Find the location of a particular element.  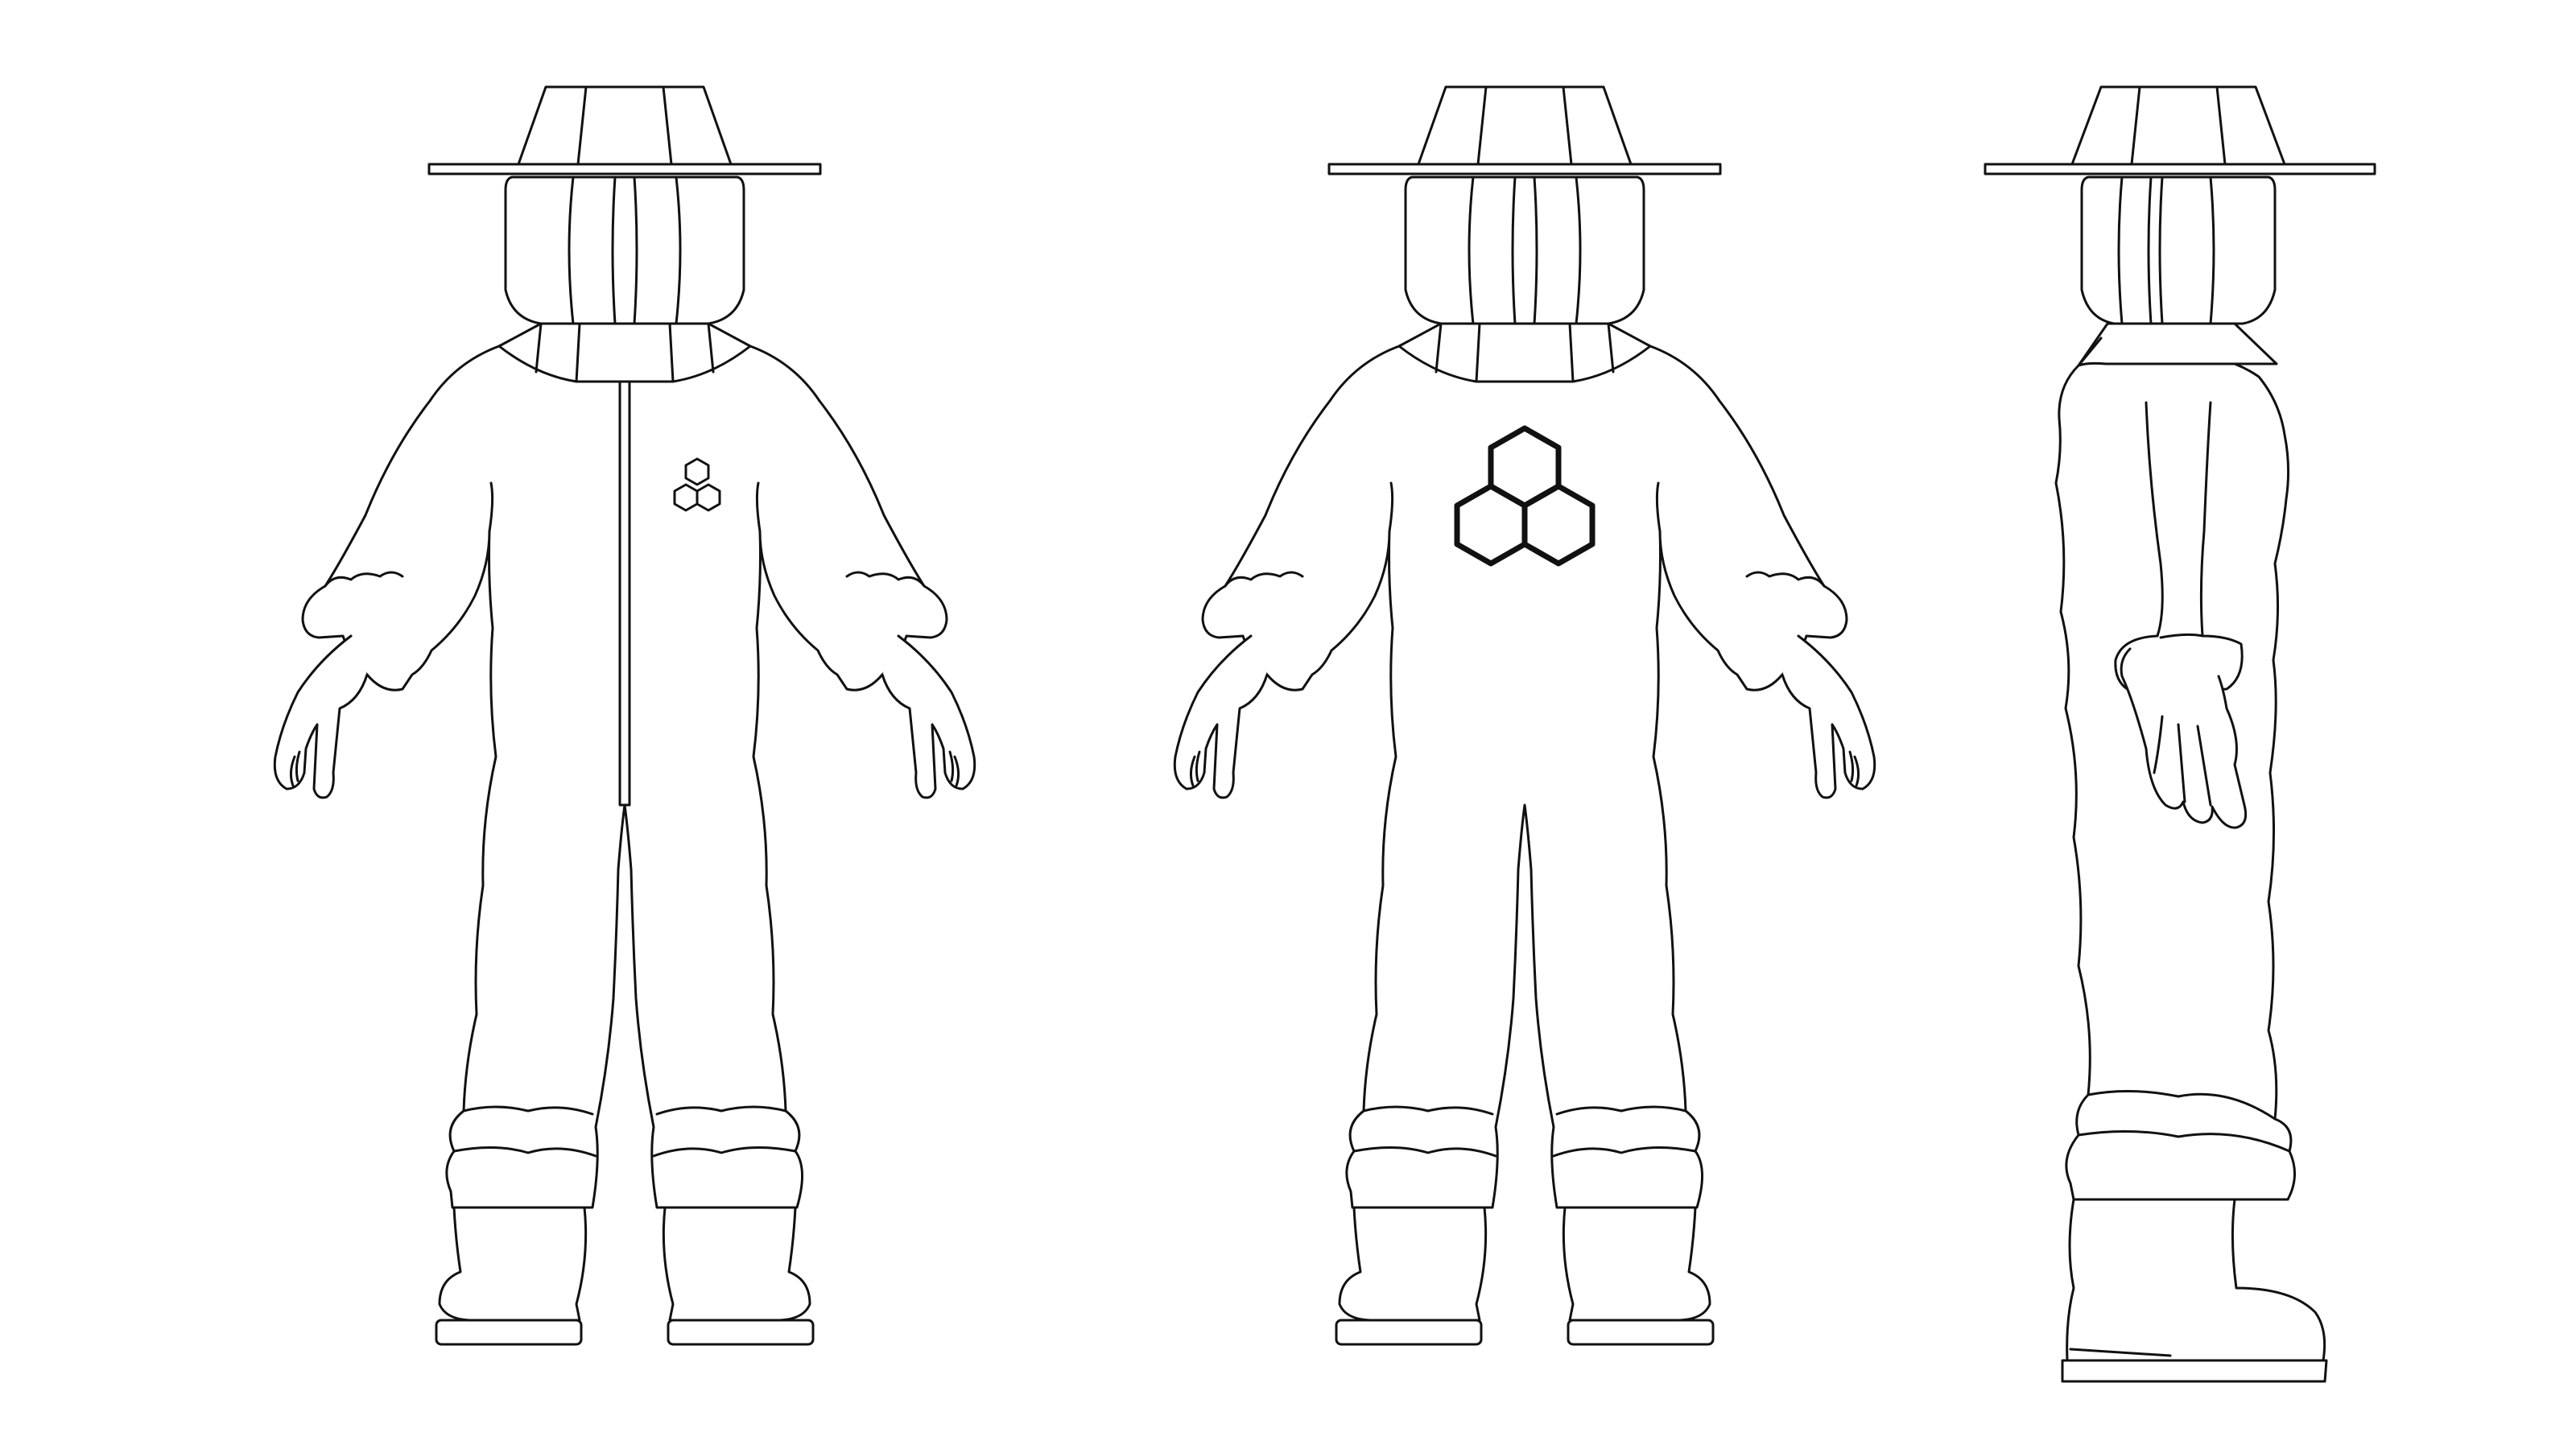

honeycomb-icon-small is located at coordinates (697, 484).